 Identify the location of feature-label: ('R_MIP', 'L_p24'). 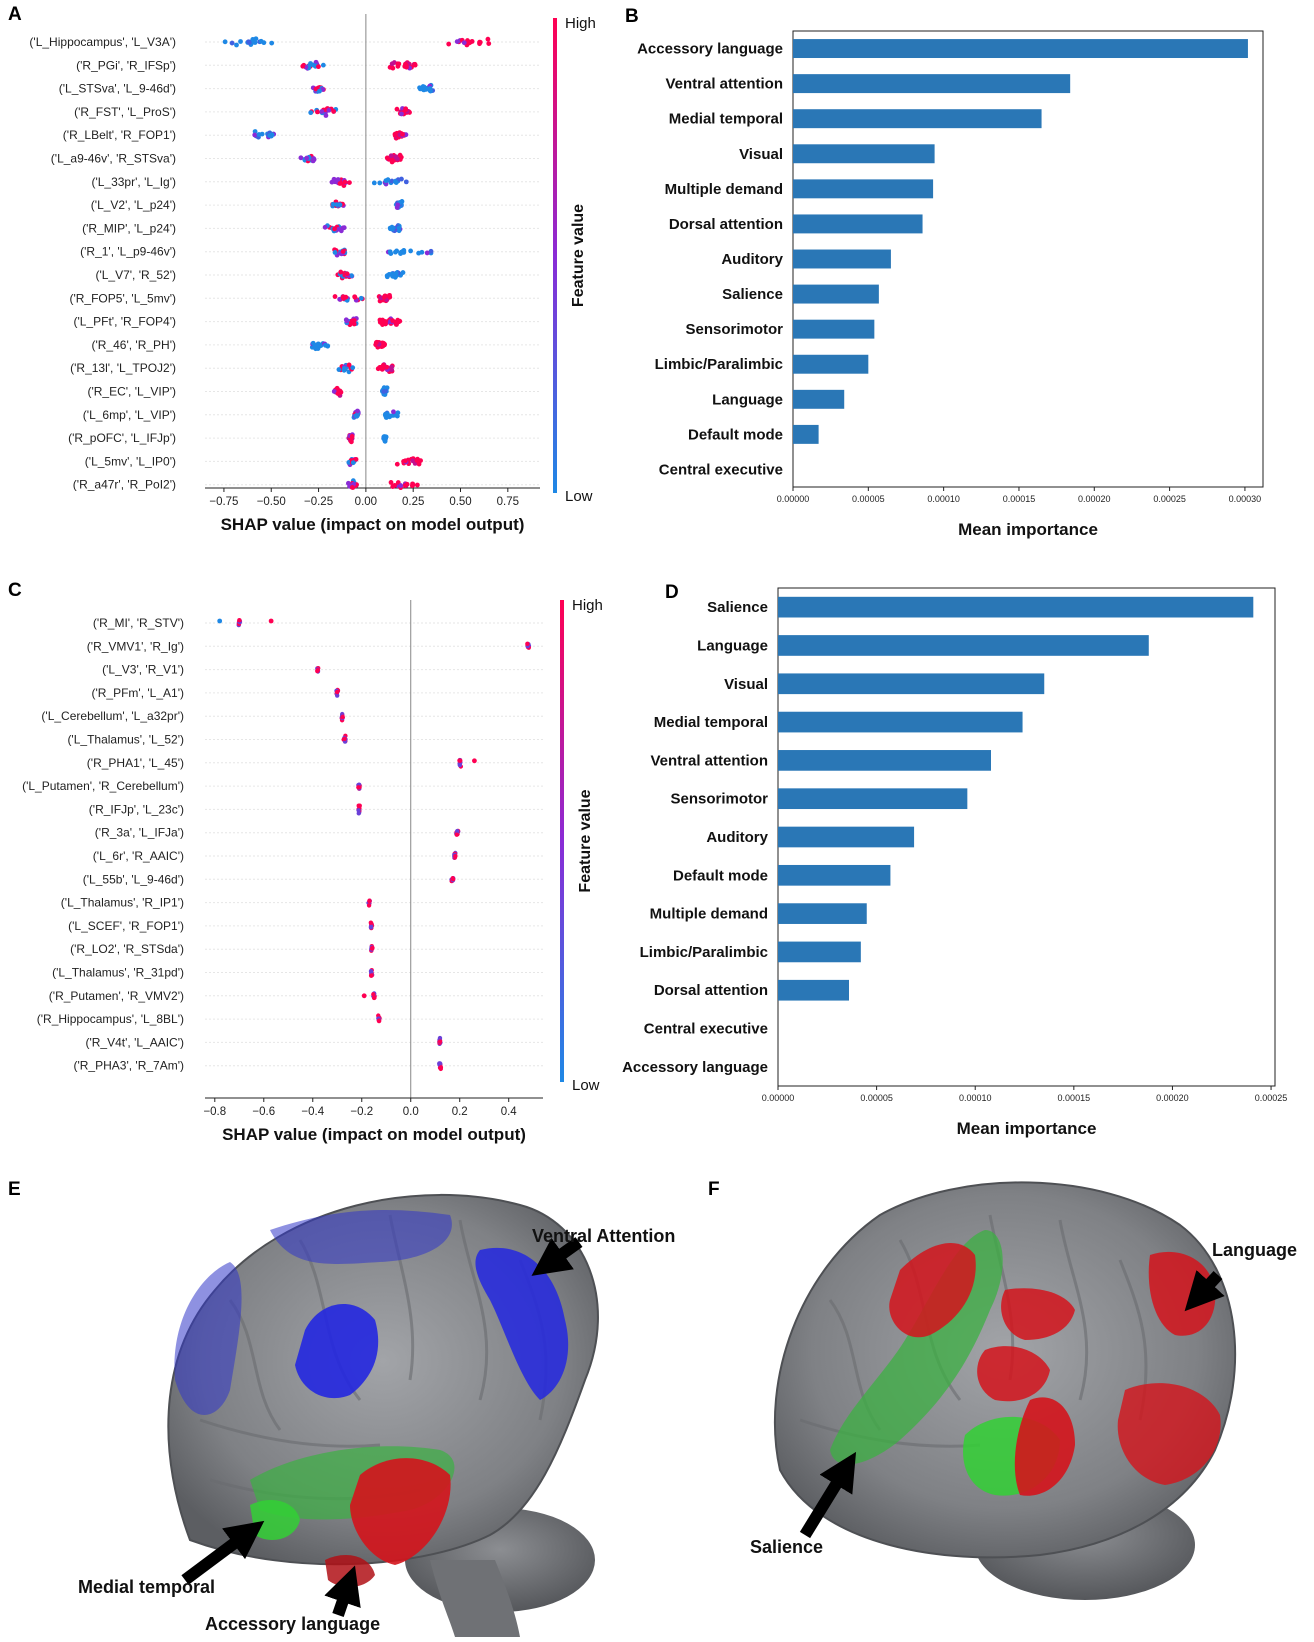
(129, 228).